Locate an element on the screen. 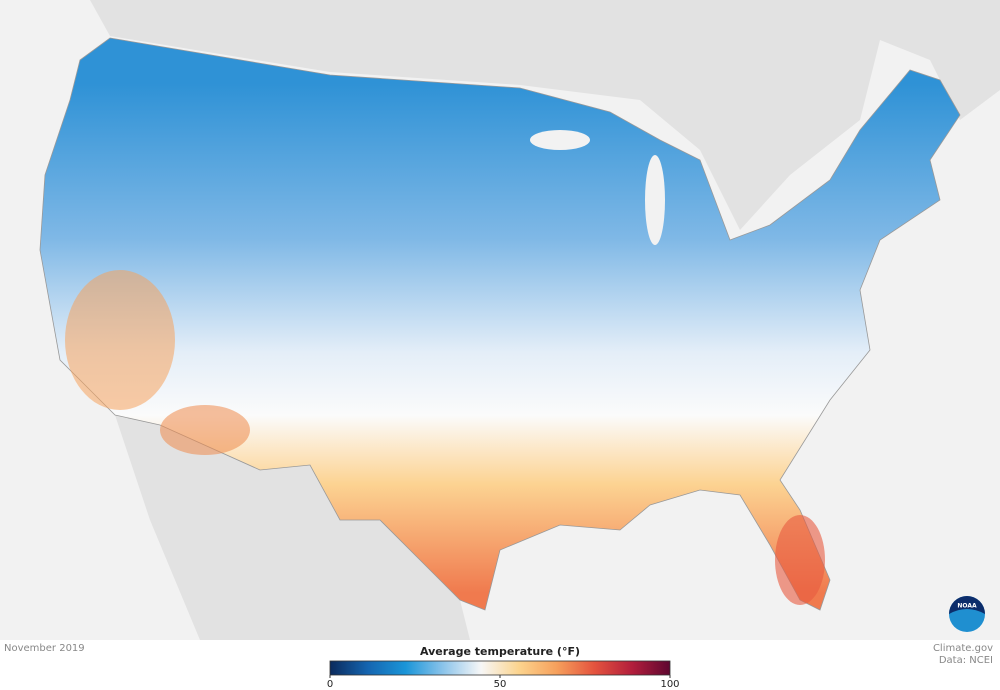 Image resolution: width=1000 pixels, height=690 pixels. california-warm is located at coordinates (120, 340).